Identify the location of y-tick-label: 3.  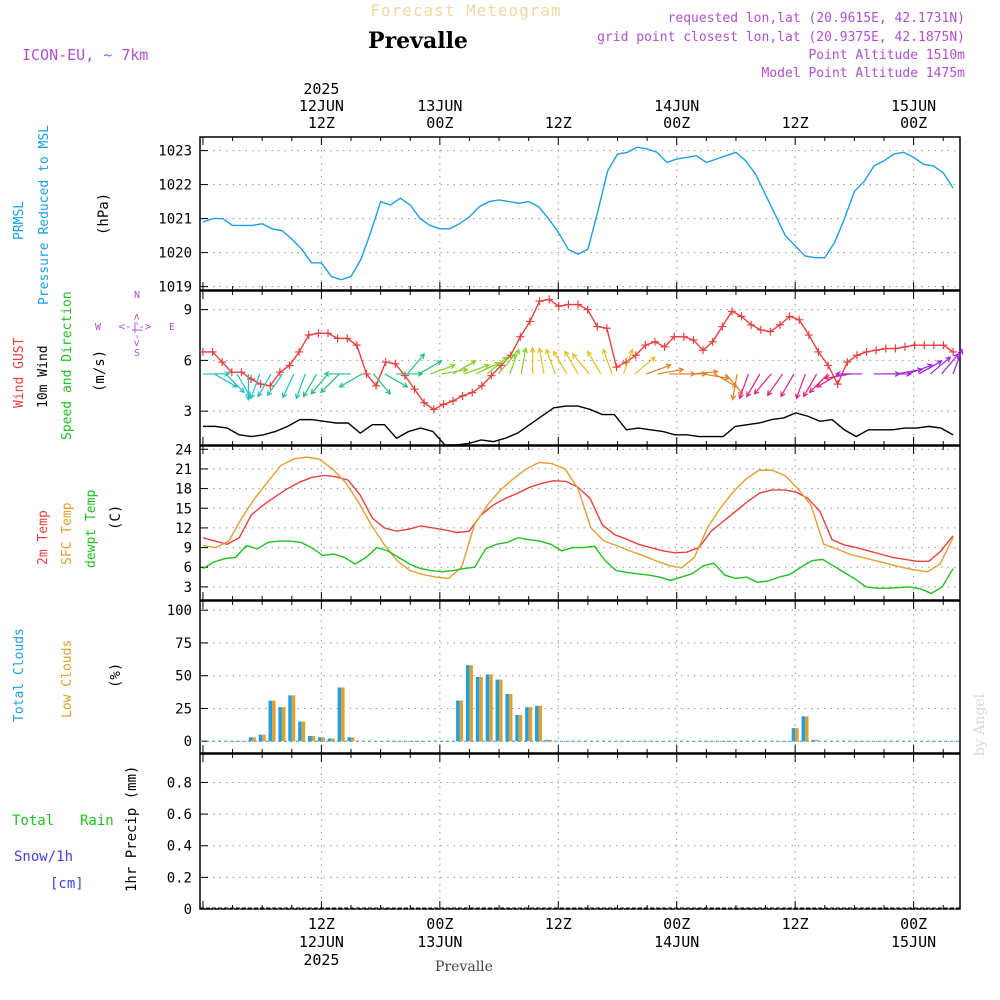
(188, 412).